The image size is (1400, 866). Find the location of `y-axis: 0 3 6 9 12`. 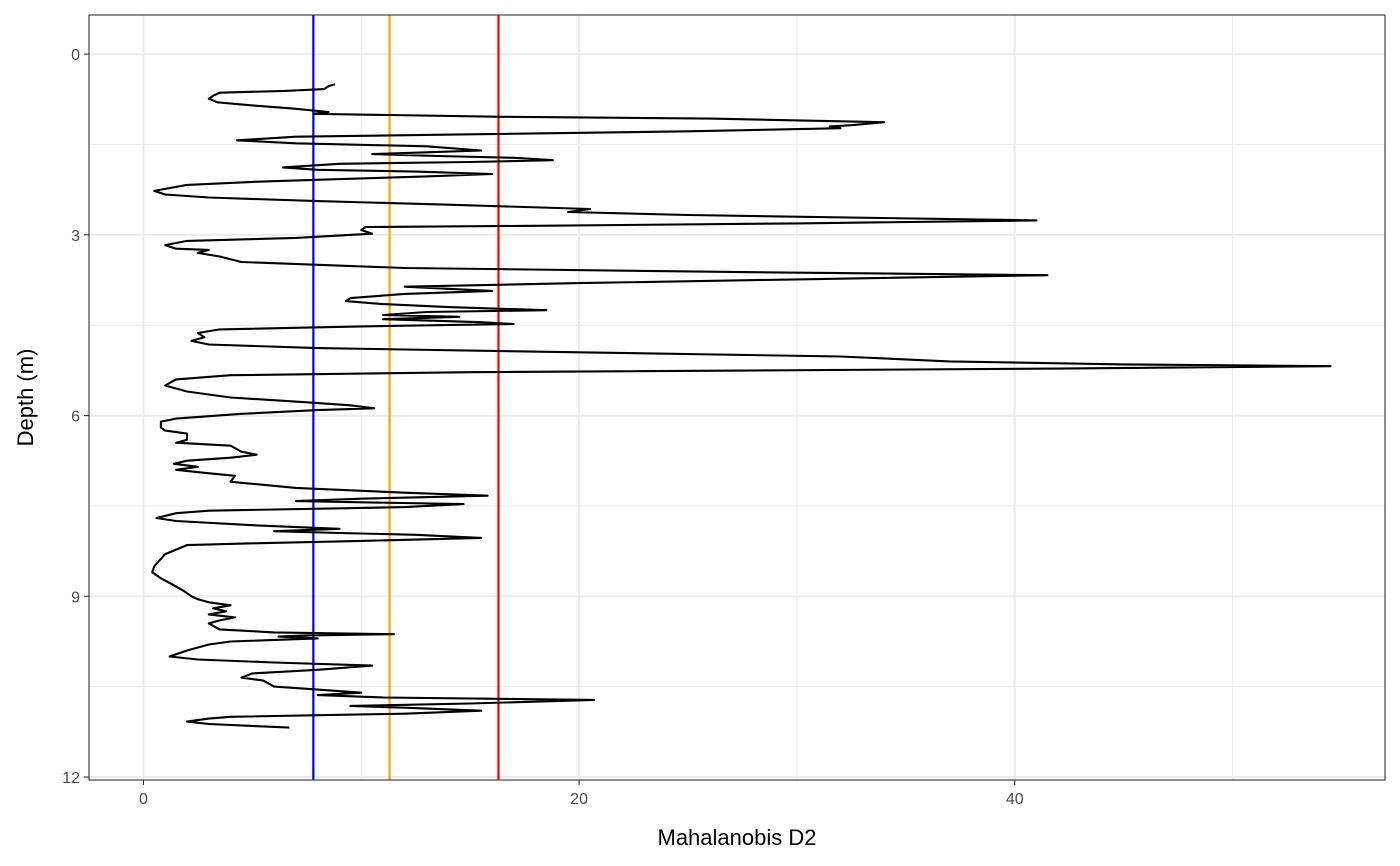

y-axis: 0 3 6 9 12 is located at coordinates (75, 417).